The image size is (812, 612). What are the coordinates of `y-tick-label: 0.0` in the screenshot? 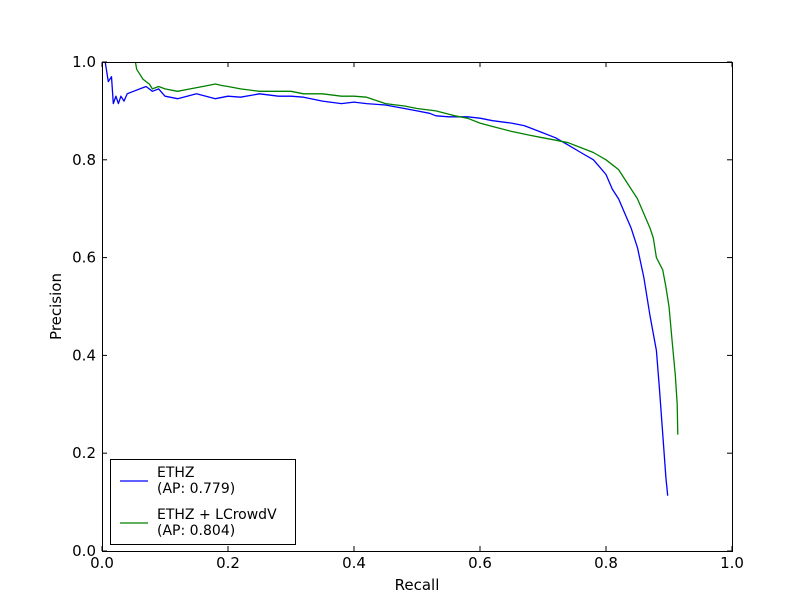 It's located at (84, 551).